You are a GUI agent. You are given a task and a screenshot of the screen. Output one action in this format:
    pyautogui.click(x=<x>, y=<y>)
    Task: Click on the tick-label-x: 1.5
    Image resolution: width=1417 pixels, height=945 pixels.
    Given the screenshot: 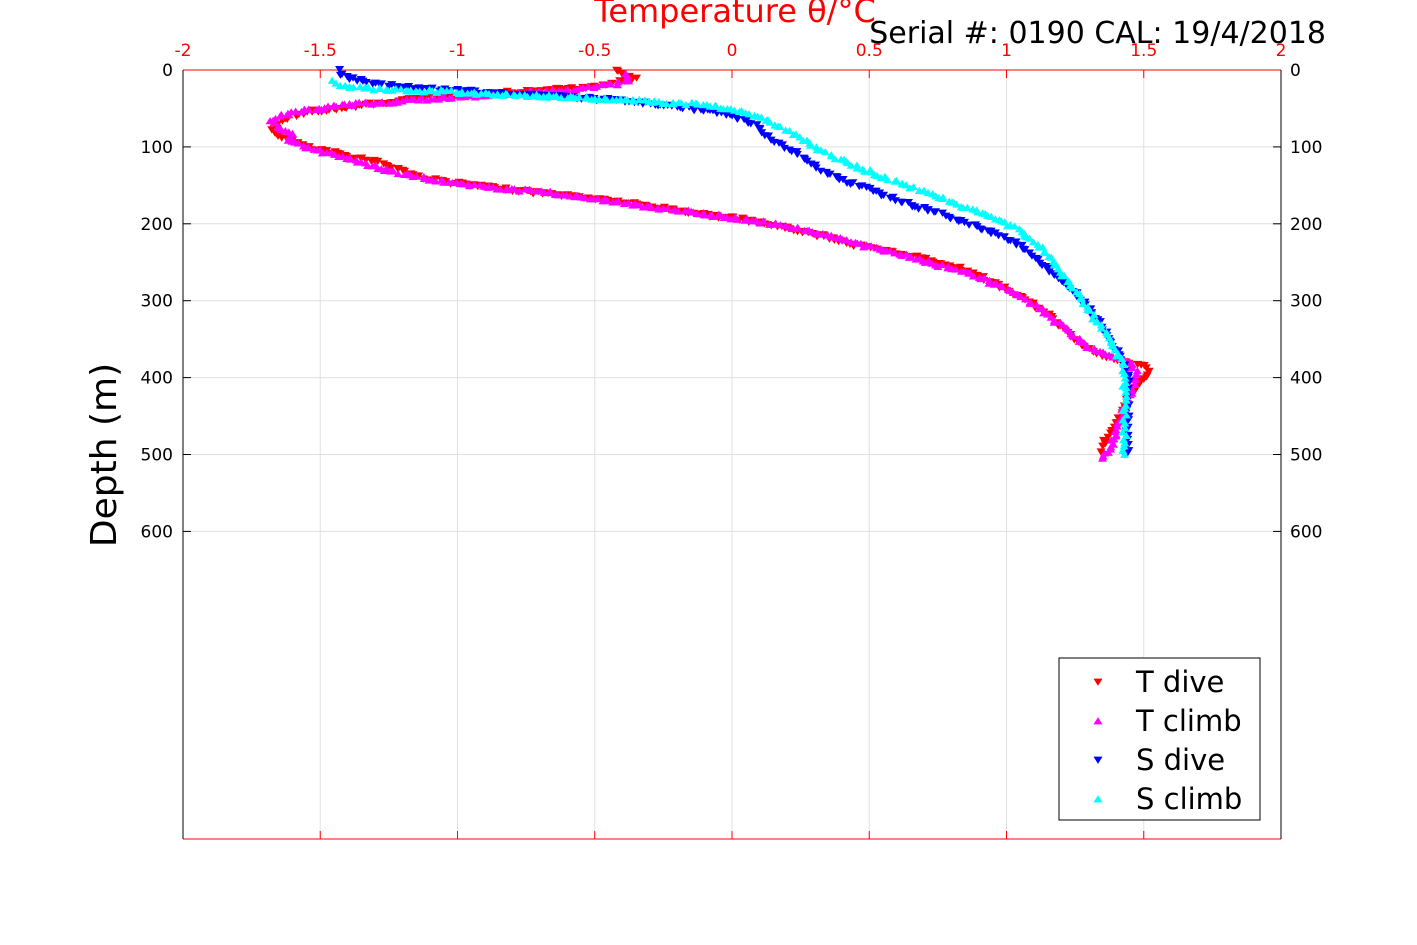 What is the action you would take?
    pyautogui.click(x=1143, y=51)
    